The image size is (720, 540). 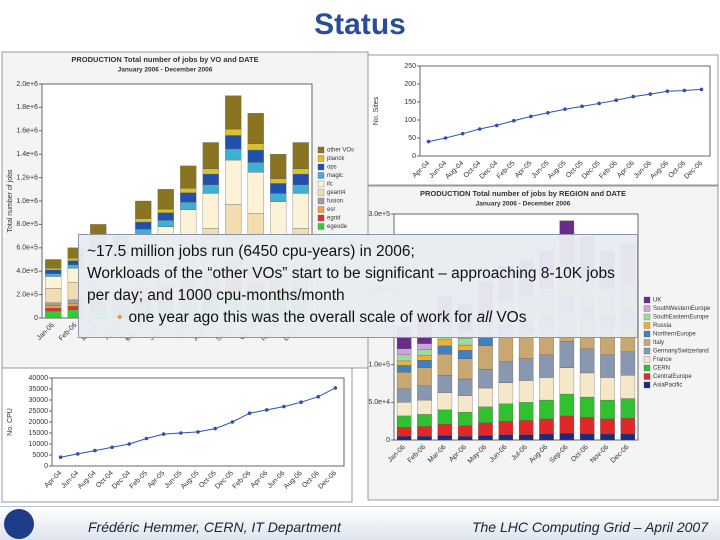 I want to click on logo, so click(x=19, y=524).